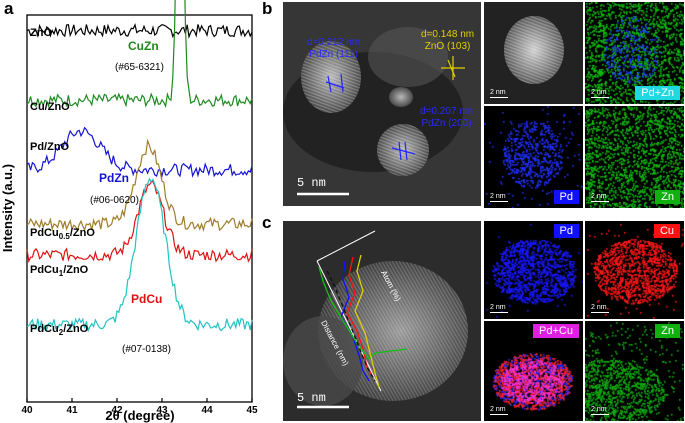 Image resolution: width=685 pixels, height=423 pixels. I want to click on map-scale-c1: 2 nm, so click(499, 308).